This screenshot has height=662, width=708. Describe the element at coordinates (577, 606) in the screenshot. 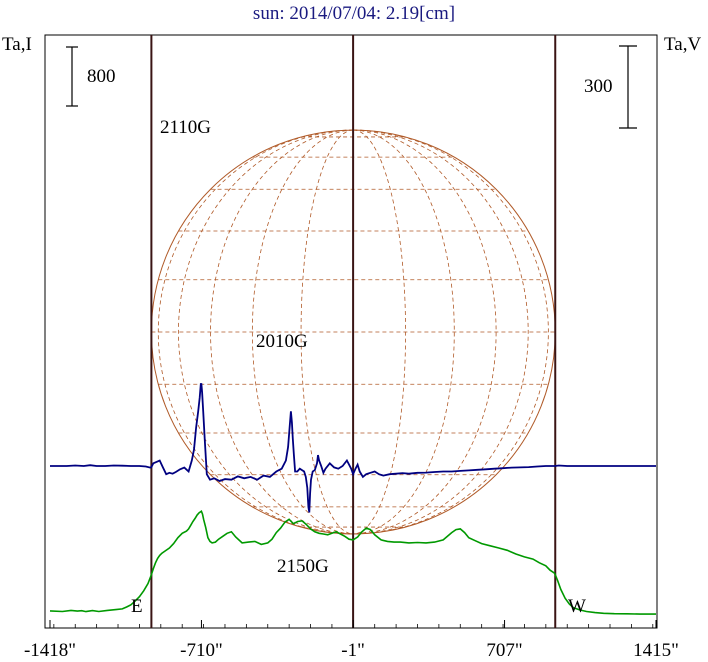

I see `limb-label-west: W` at that location.